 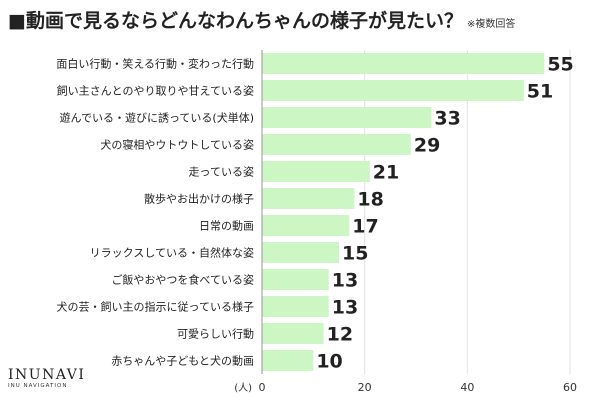 I want to click on x-tick-label: 60, so click(x=570, y=387).